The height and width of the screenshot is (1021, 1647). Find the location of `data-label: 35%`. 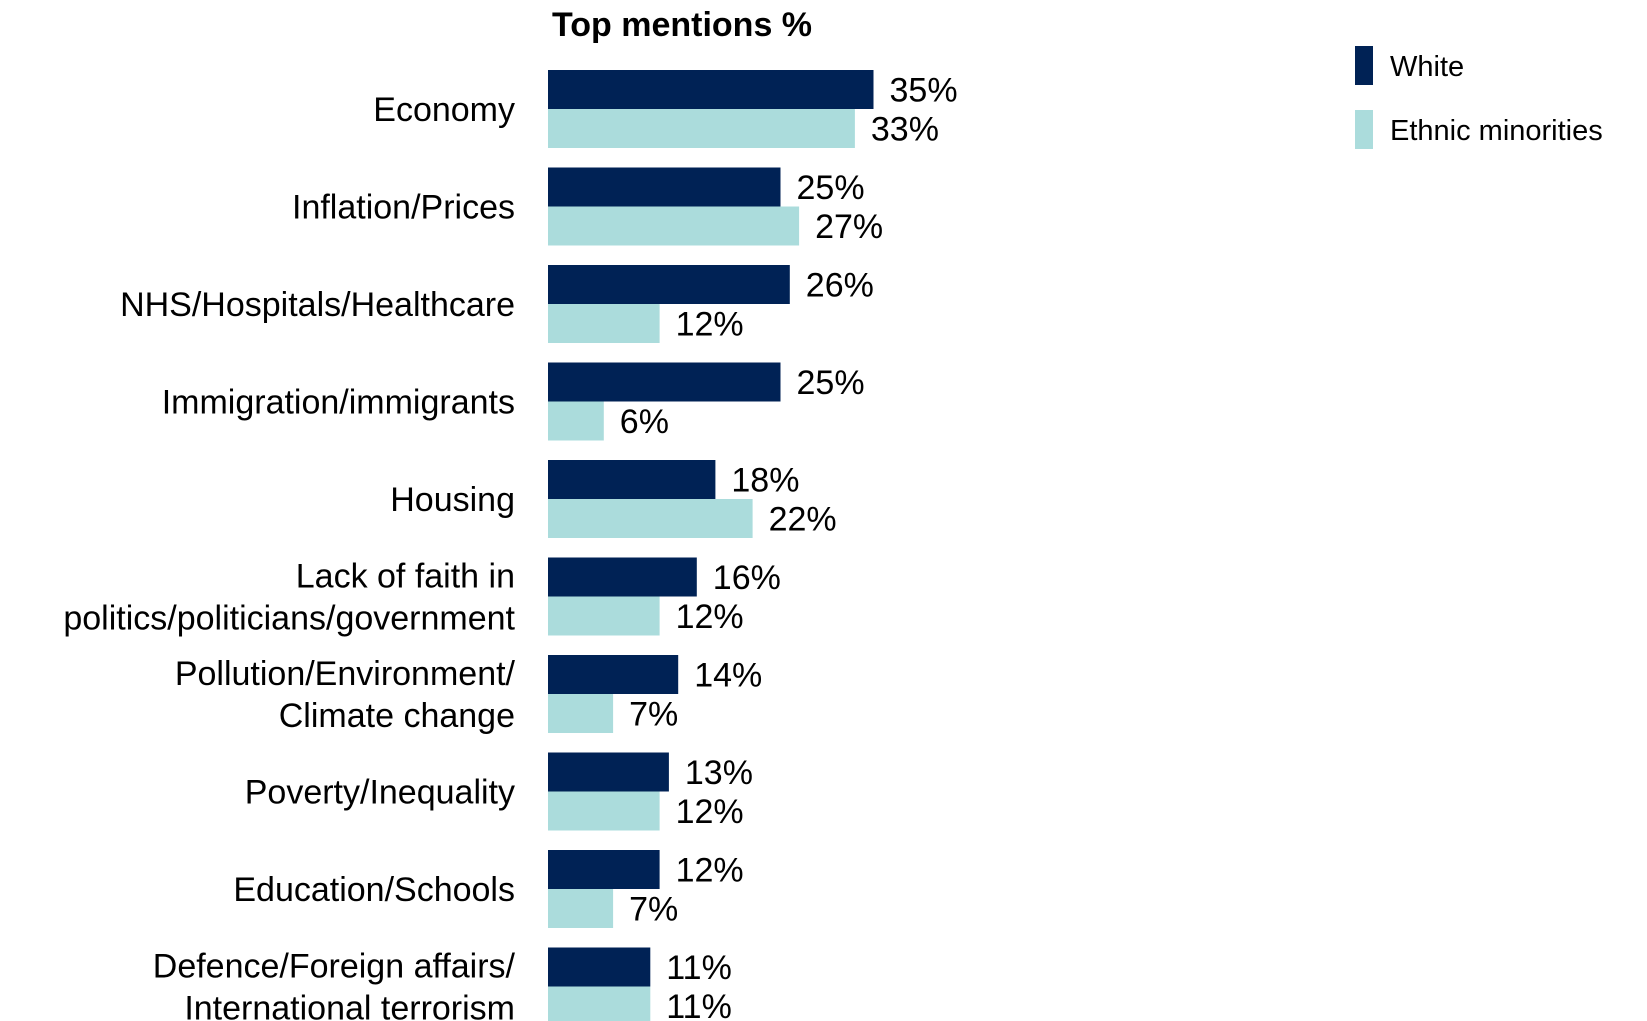

data-label: 35% is located at coordinates (924, 91).